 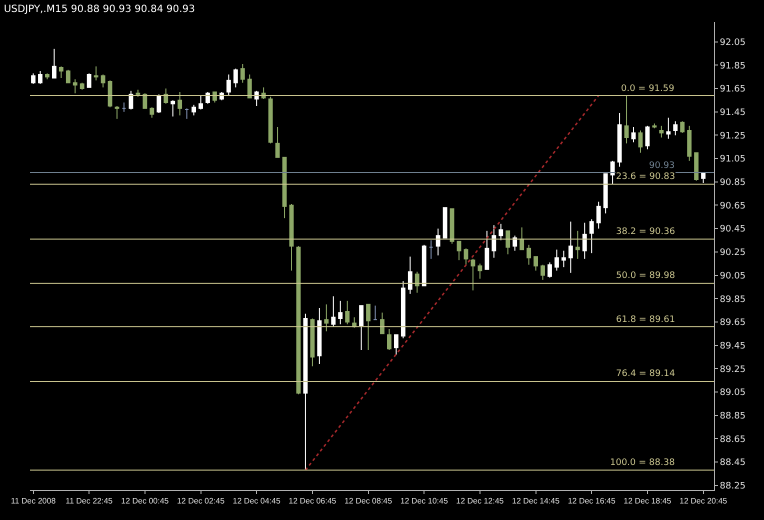 What do you see at coordinates (733, 183) in the screenshot?
I see `y-tick-label: 90.85` at bounding box center [733, 183].